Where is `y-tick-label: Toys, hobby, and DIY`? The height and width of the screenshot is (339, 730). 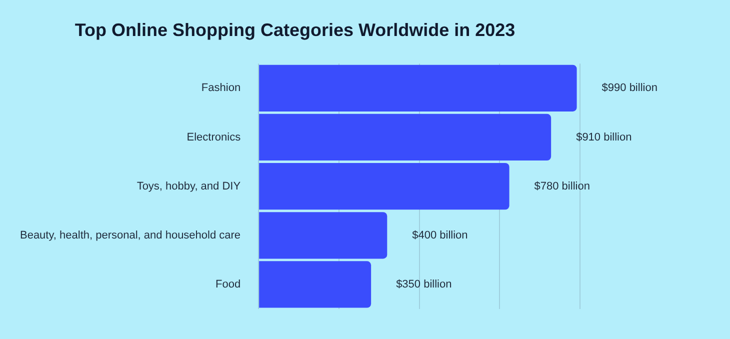
y-tick-label: Toys, hobby, and DIY is located at coordinates (189, 186).